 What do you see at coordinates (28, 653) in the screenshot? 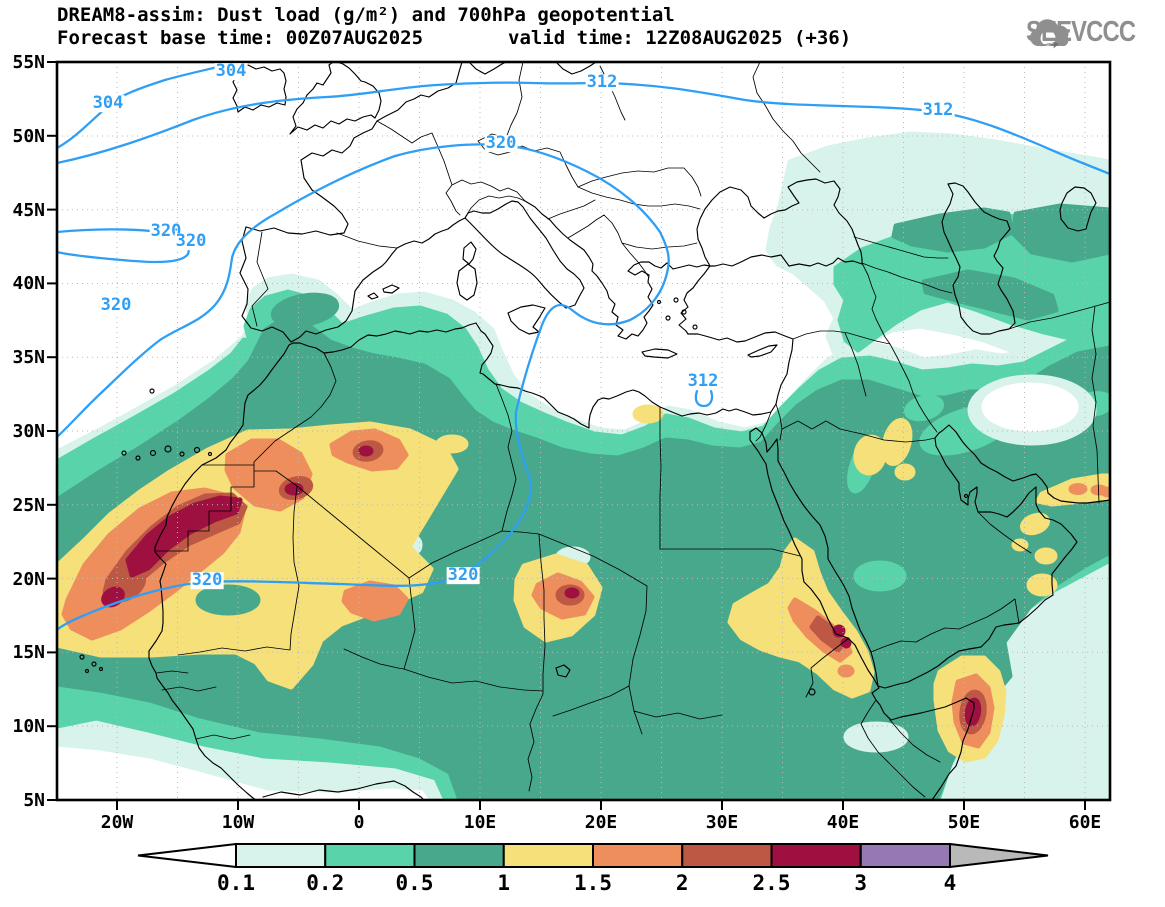
I see `lat-tick-label: 15N` at bounding box center [28, 653].